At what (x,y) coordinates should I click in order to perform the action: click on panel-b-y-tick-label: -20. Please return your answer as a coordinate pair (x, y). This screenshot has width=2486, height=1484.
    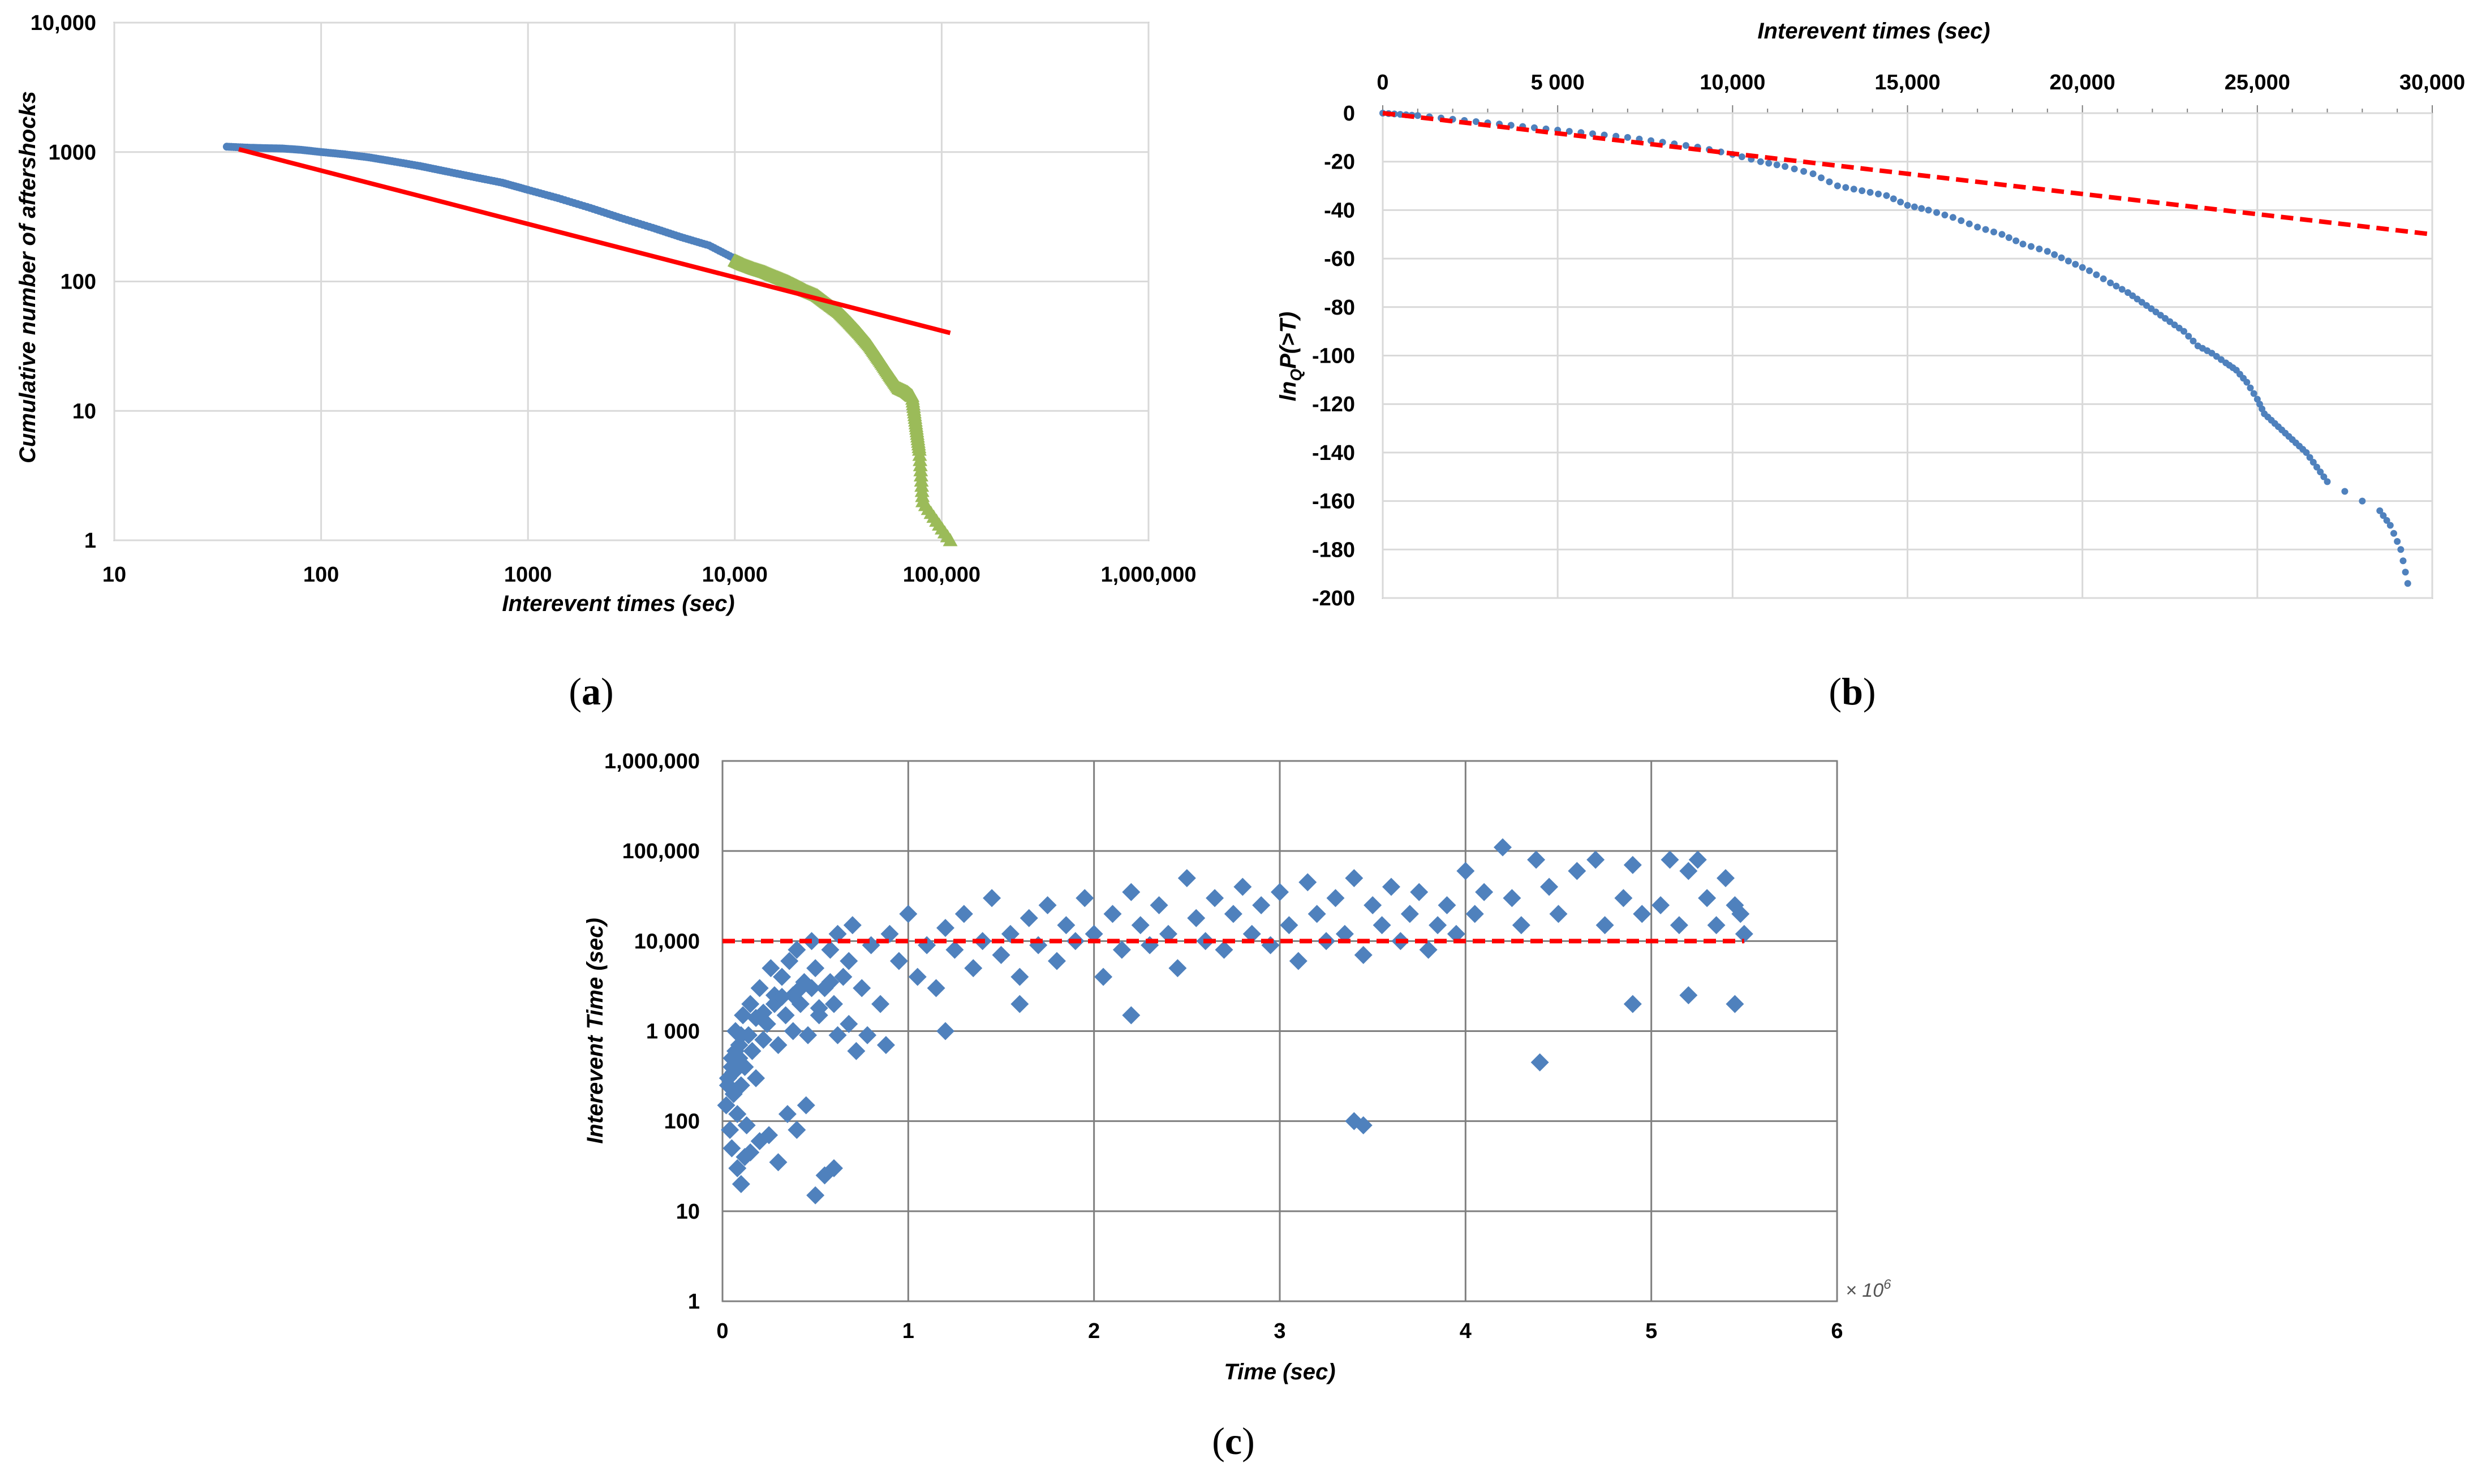
    Looking at the image, I should click on (1339, 162).